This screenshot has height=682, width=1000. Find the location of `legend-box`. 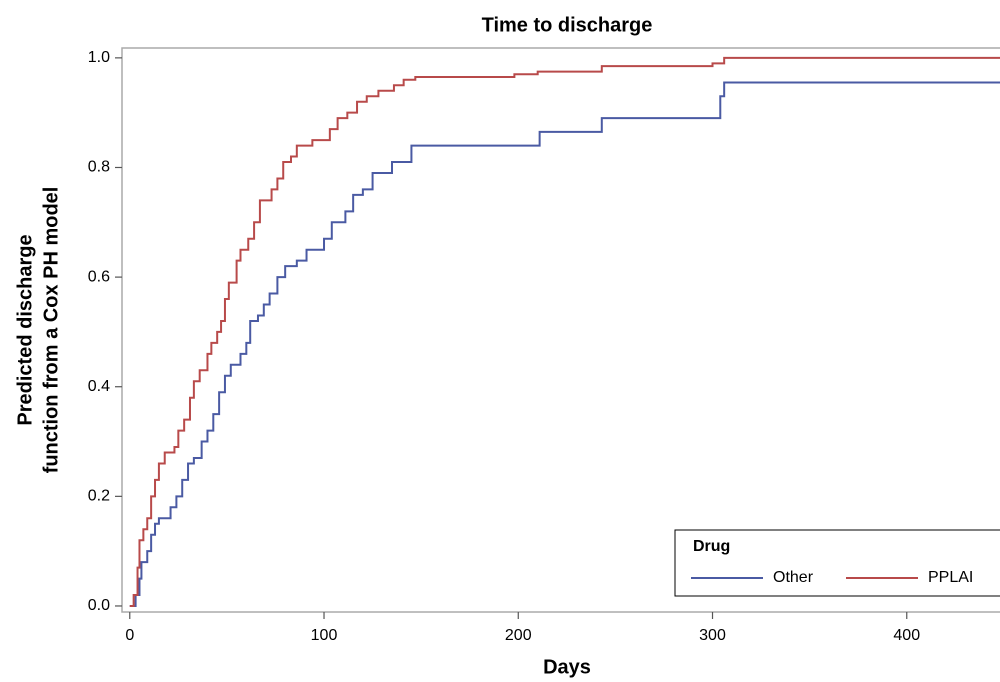

legend-box is located at coordinates (837, 563).